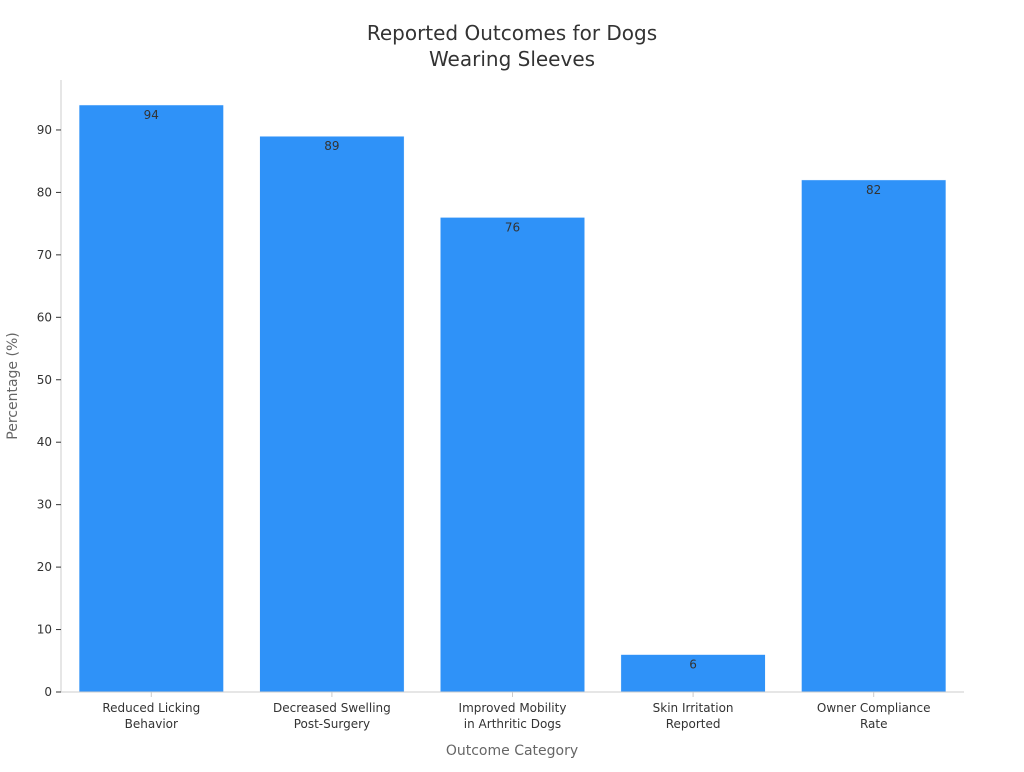  I want to click on x-tick-label-1-1: Post-Surgery, so click(332, 724).